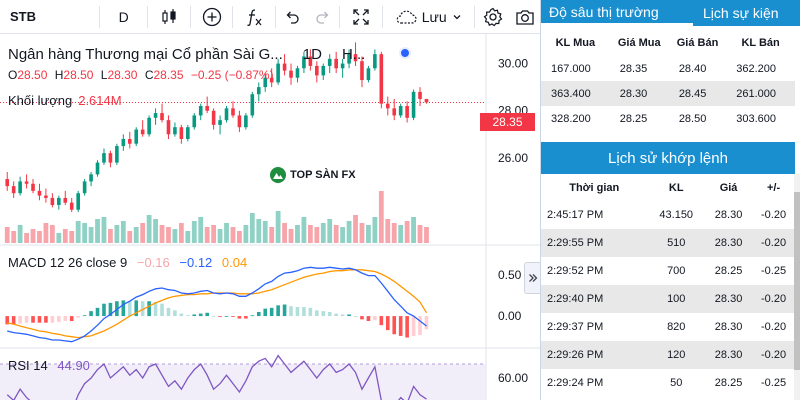 The image size is (800, 400). I want to click on add-indicator-button, so click(212, 17).